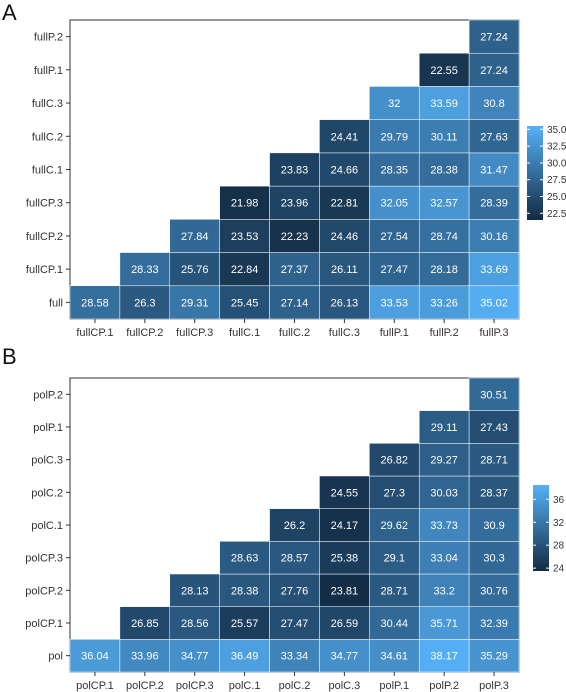  What do you see at coordinates (444, 333) in the screenshot?
I see `x-tick-label: fullP.2` at bounding box center [444, 333].